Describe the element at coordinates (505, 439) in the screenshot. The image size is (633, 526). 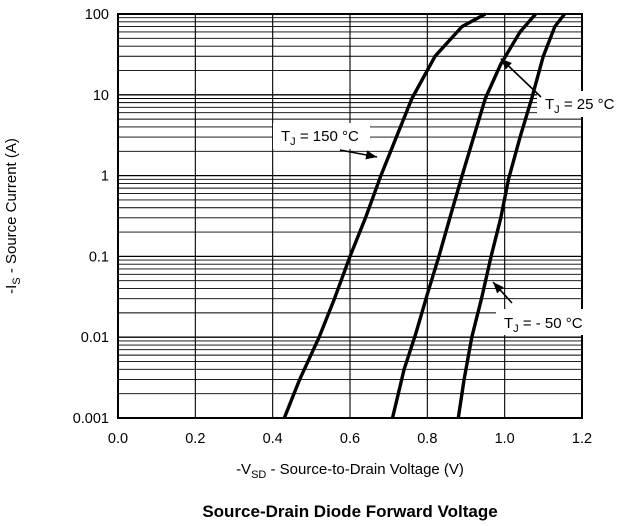
I see `x-tick-label: 1.0` at that location.